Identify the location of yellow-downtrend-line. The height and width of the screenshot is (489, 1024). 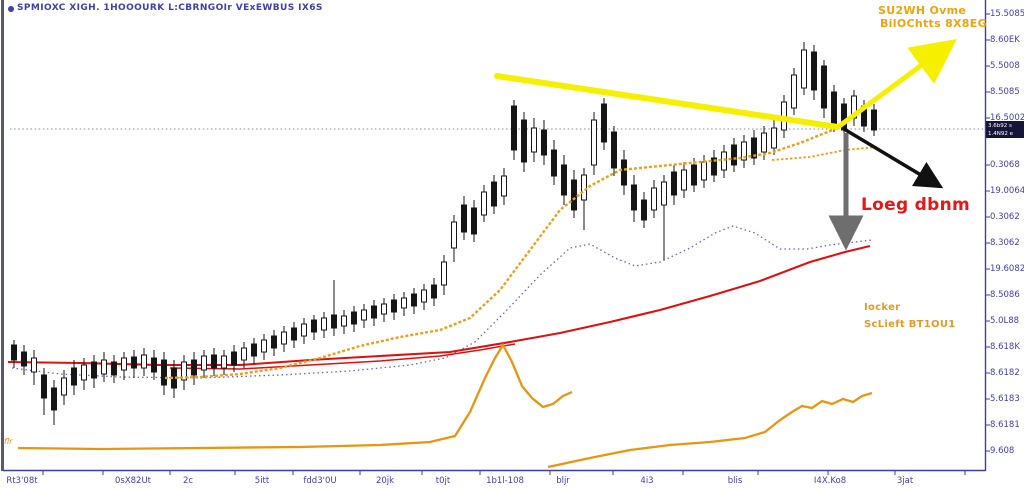
(667, 101).